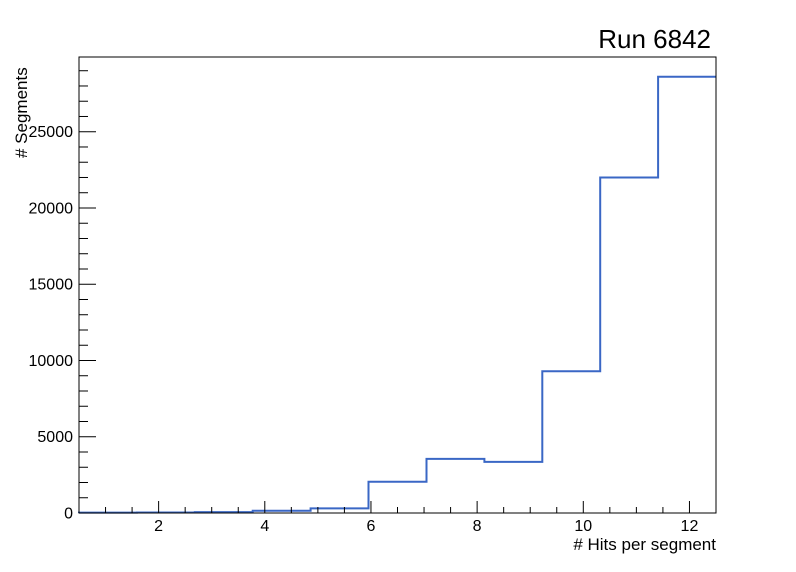 The image size is (796, 572). Describe the element at coordinates (477, 526) in the screenshot. I see `x-tick-label: 8` at that location.